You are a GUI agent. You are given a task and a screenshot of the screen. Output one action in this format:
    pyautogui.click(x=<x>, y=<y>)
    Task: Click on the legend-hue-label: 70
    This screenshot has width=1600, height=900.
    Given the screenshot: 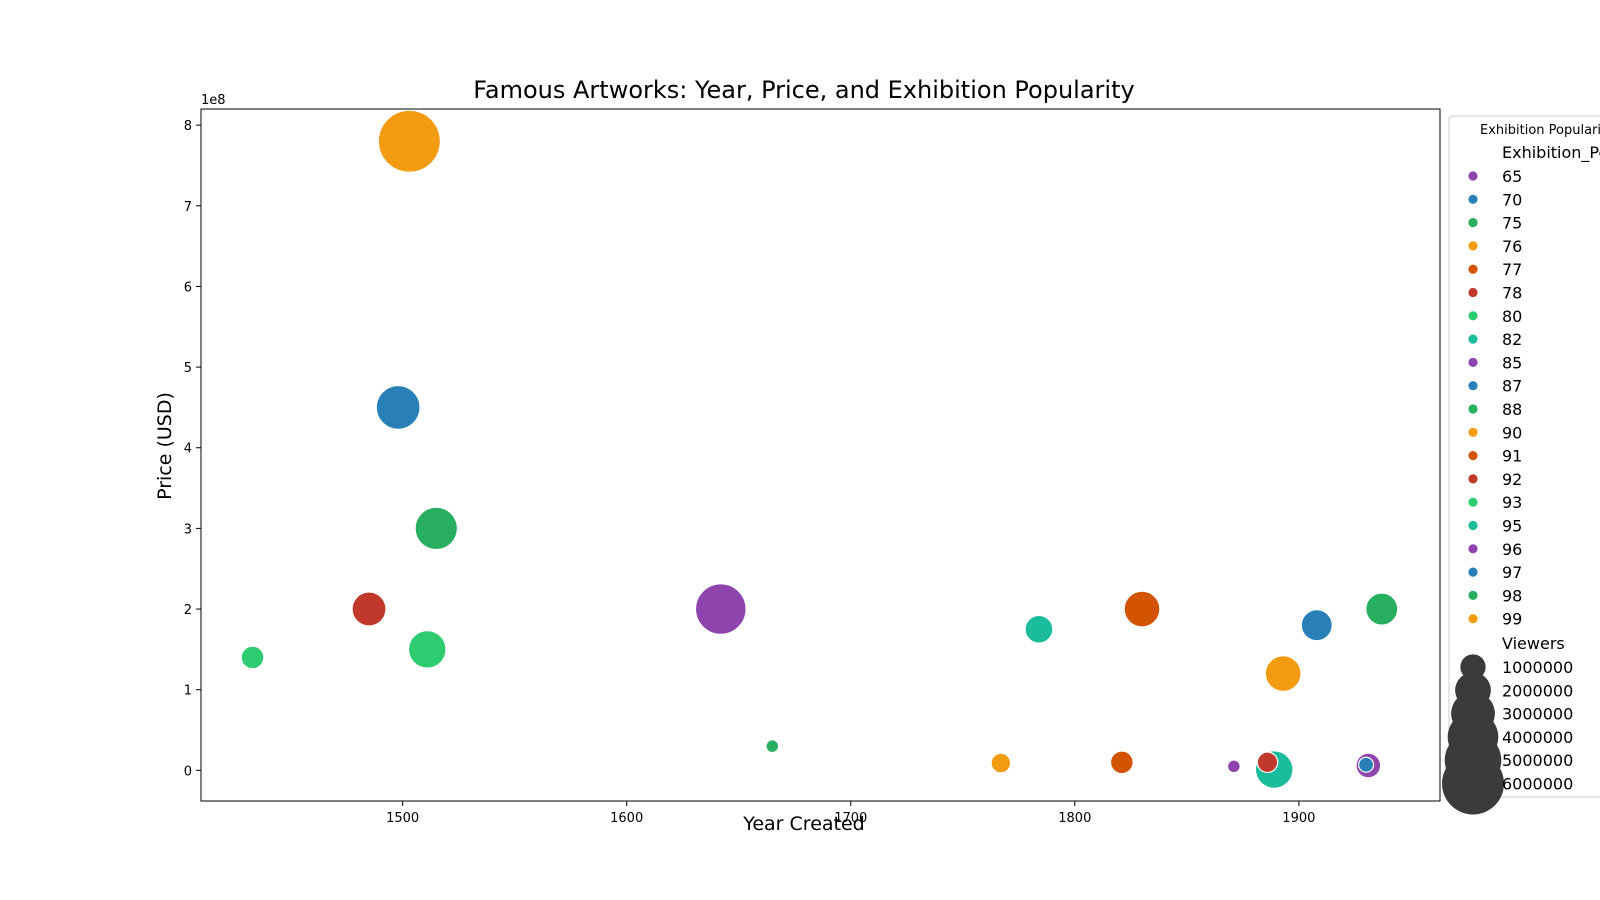 What is the action you would take?
    pyautogui.click(x=1512, y=199)
    